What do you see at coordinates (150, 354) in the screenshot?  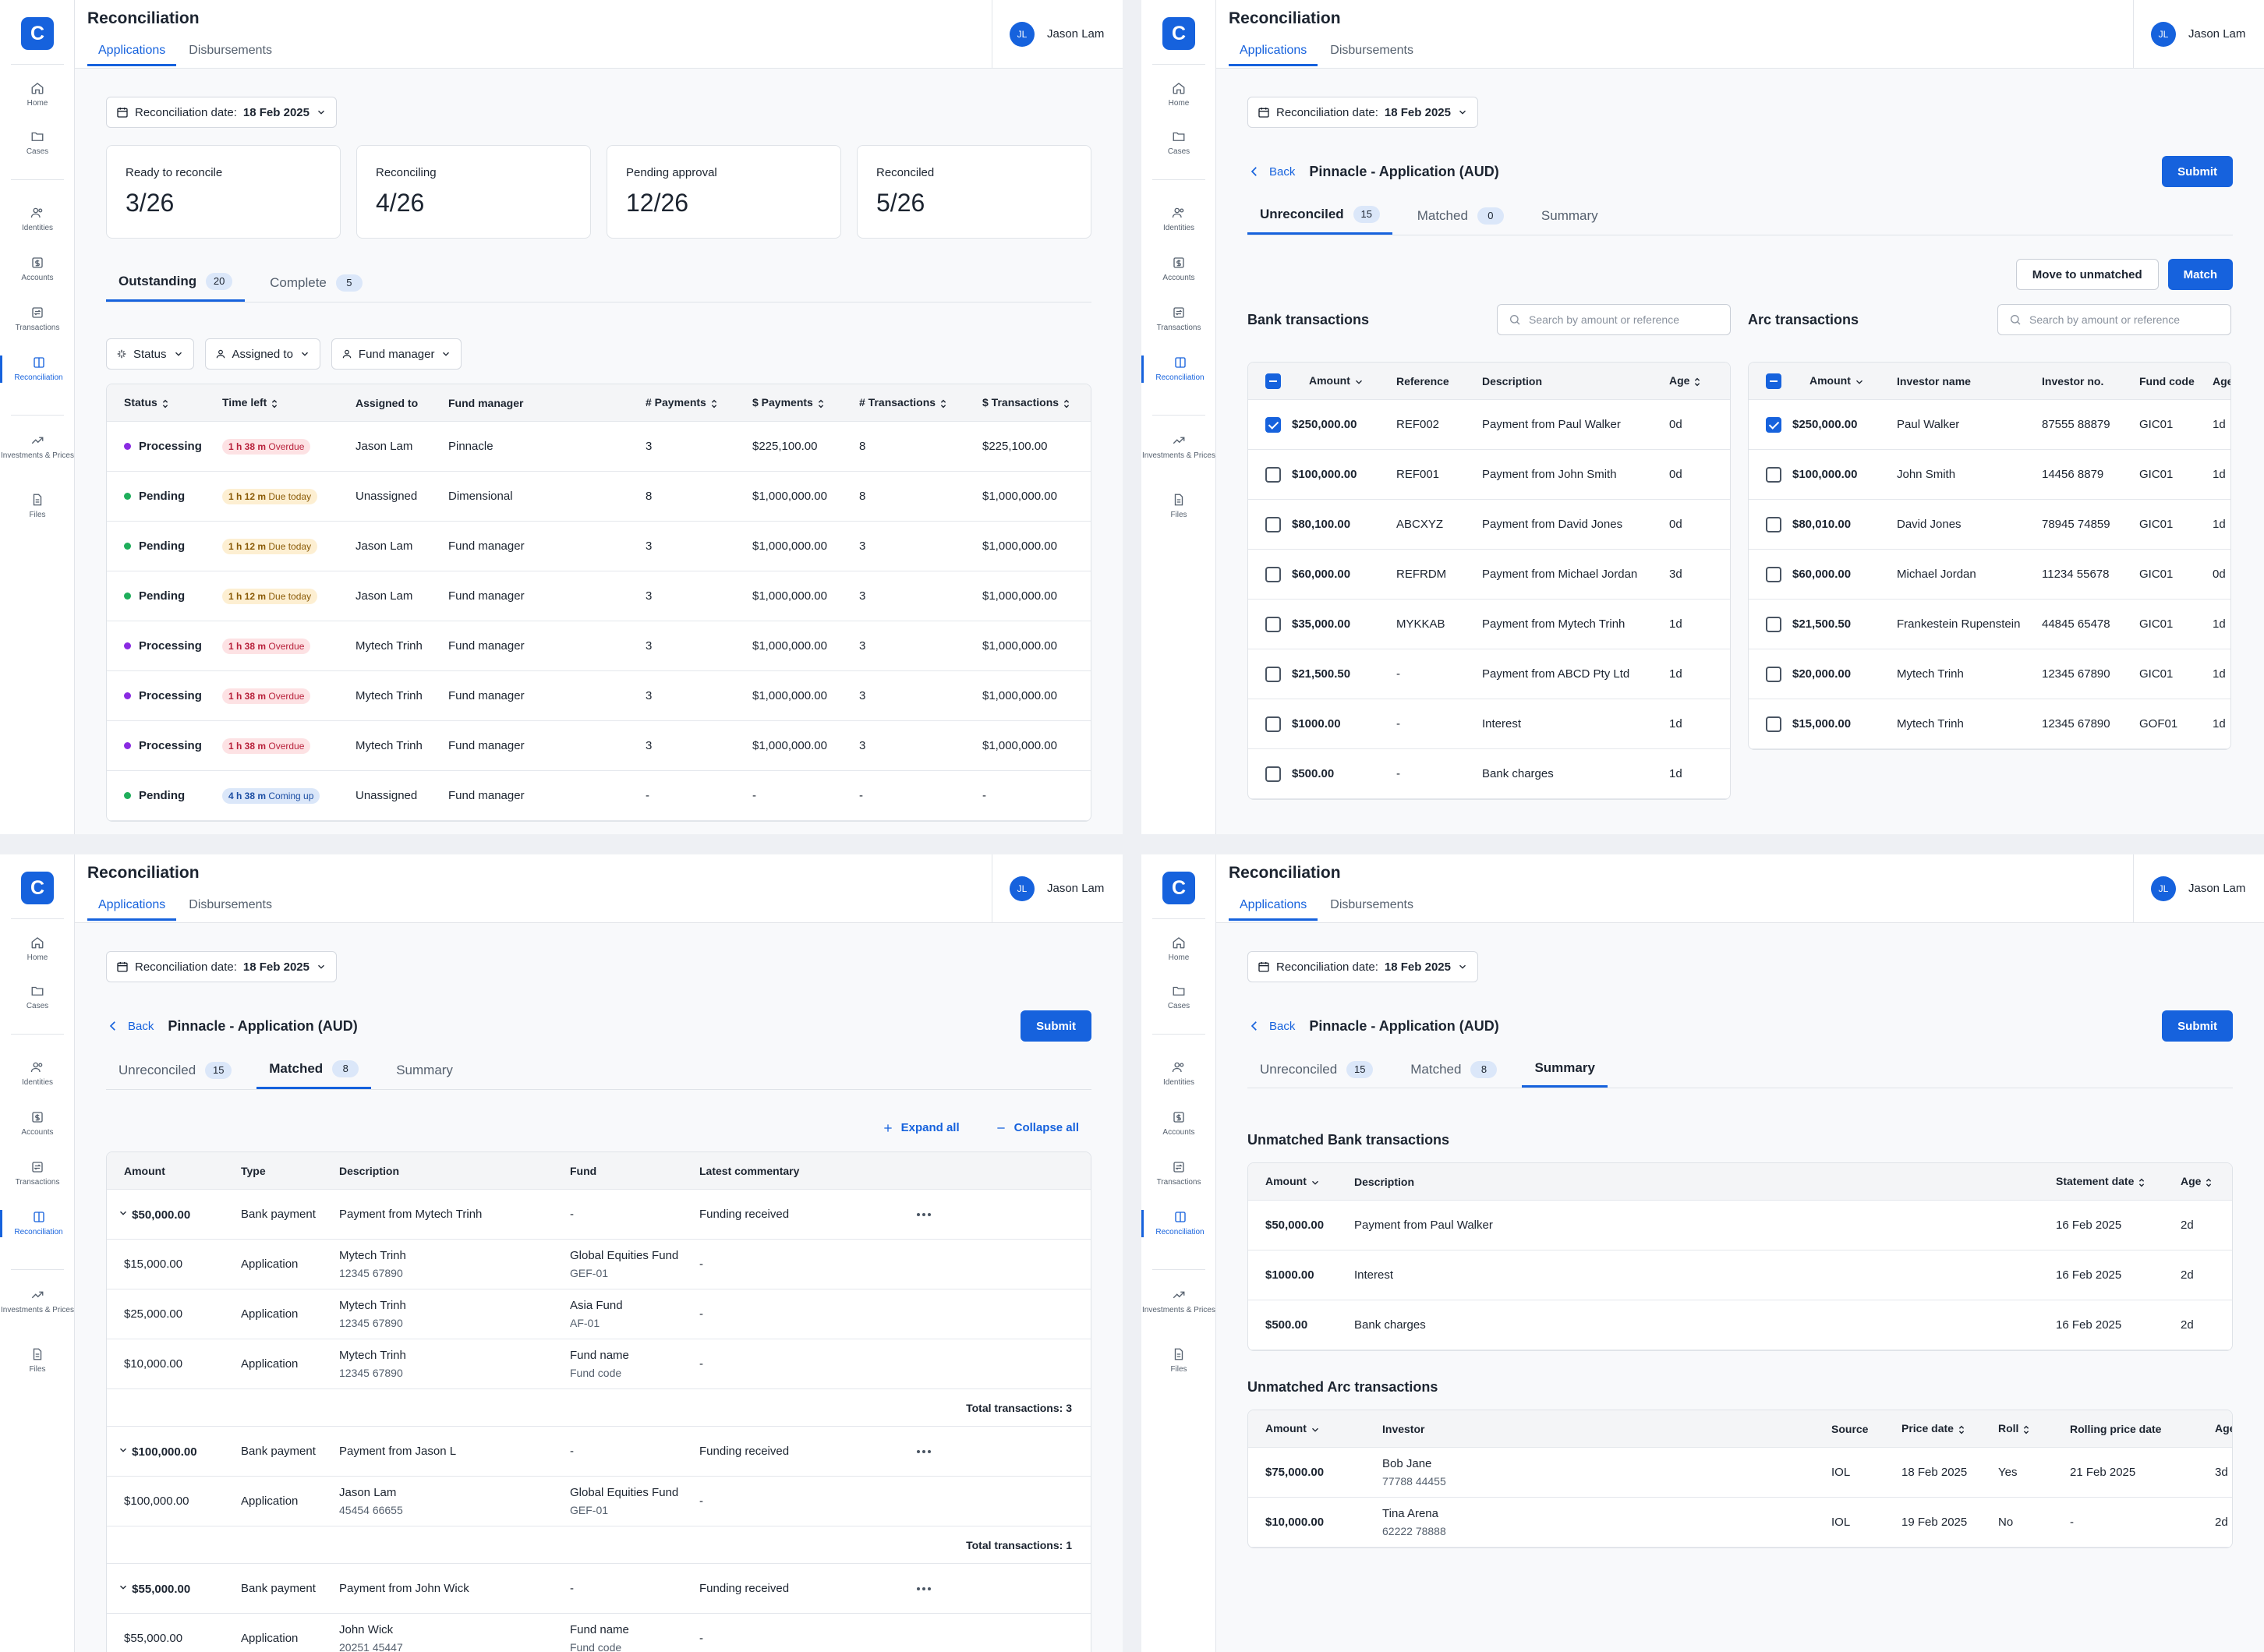 I see `filter-status: Status` at bounding box center [150, 354].